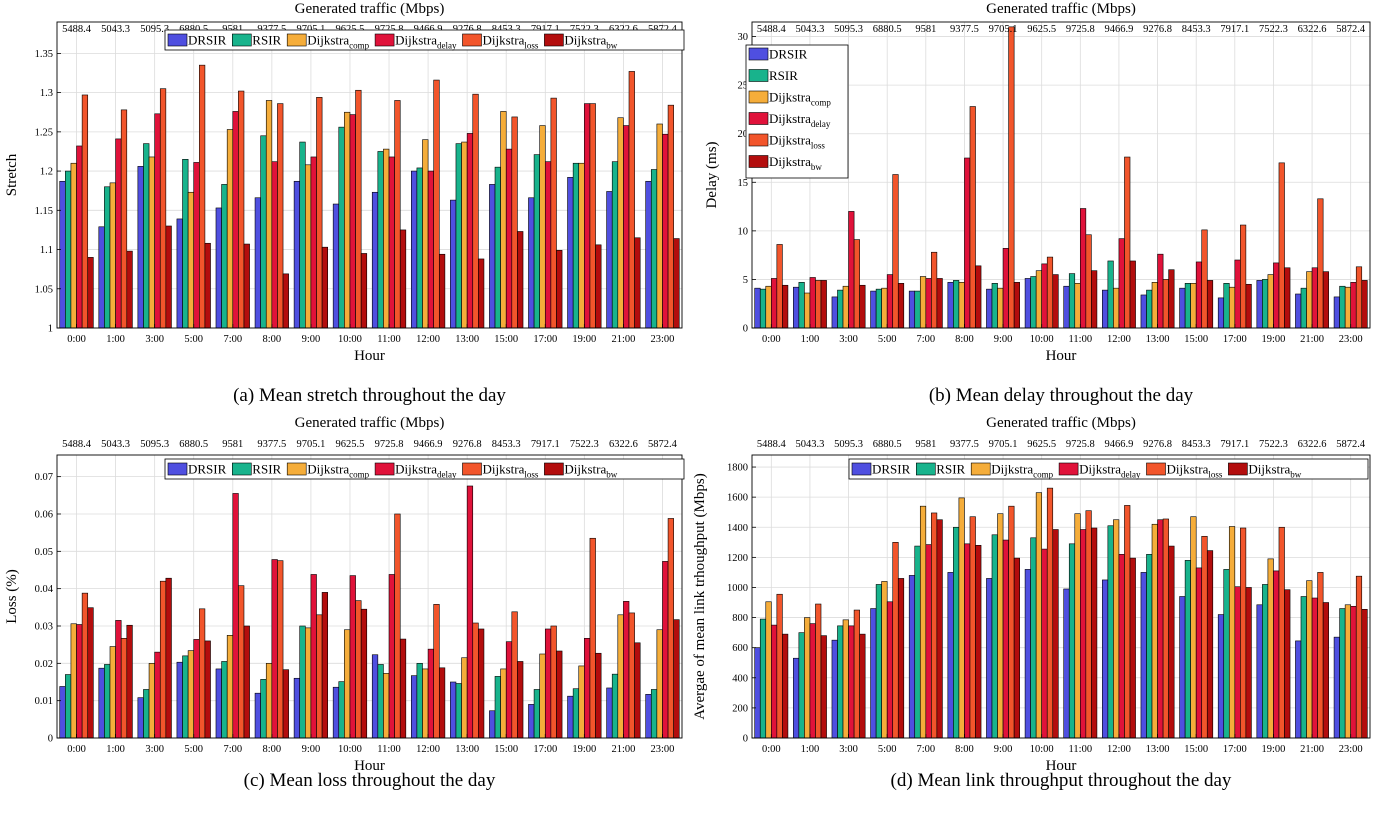  What do you see at coordinates (426, 42) in the screenshot?
I see `legend-label: Dijkstradelay` at bounding box center [426, 42].